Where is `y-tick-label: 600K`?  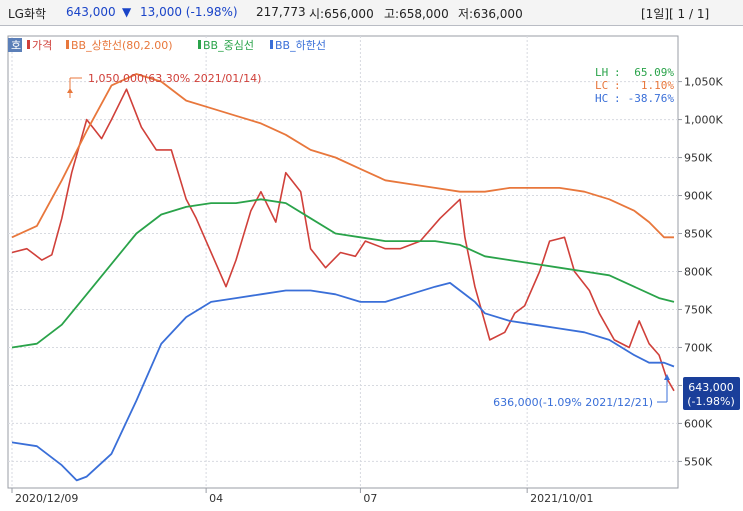 y-tick-label: 600K is located at coordinates (698, 423).